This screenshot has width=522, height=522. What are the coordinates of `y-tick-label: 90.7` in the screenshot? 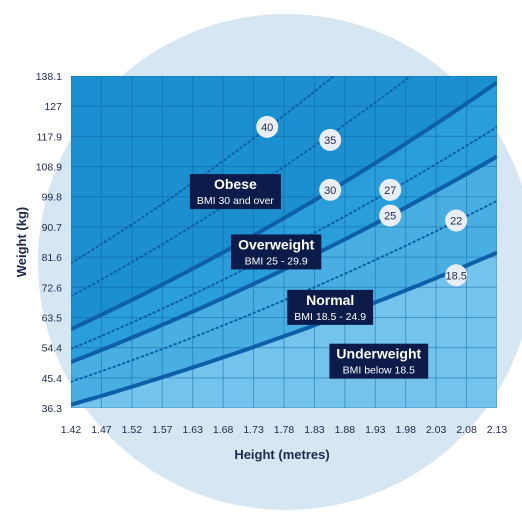 It's located at (52, 228).